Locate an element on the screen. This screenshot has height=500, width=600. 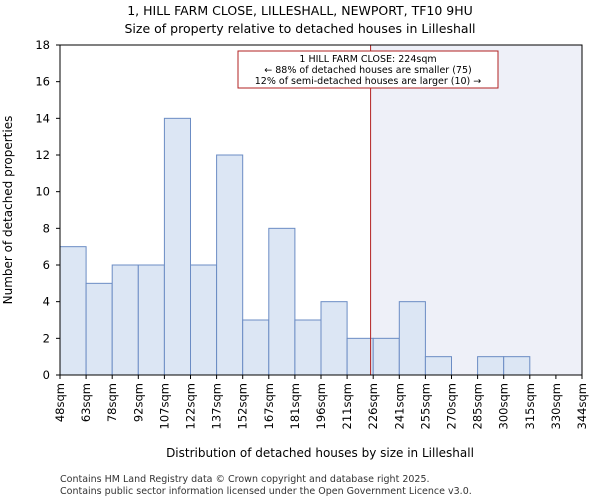
bar-167sqm is located at coordinates (282, 301).